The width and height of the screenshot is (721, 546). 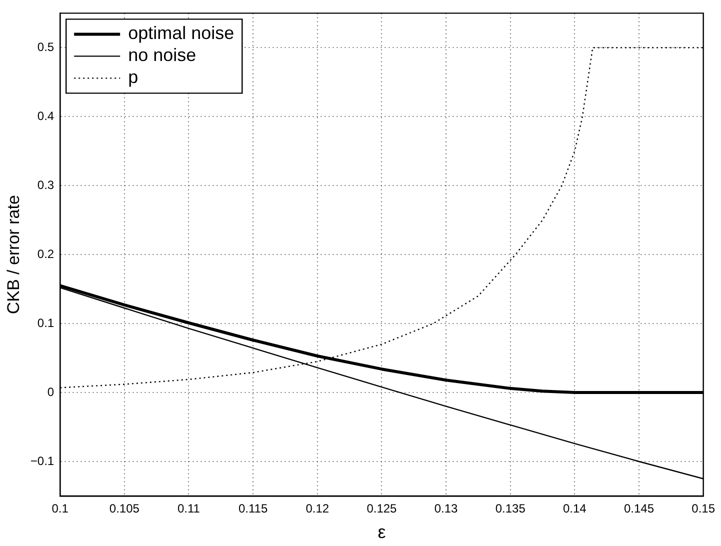 What do you see at coordinates (124, 509) in the screenshot?
I see `x-tick-label: 0.105` at bounding box center [124, 509].